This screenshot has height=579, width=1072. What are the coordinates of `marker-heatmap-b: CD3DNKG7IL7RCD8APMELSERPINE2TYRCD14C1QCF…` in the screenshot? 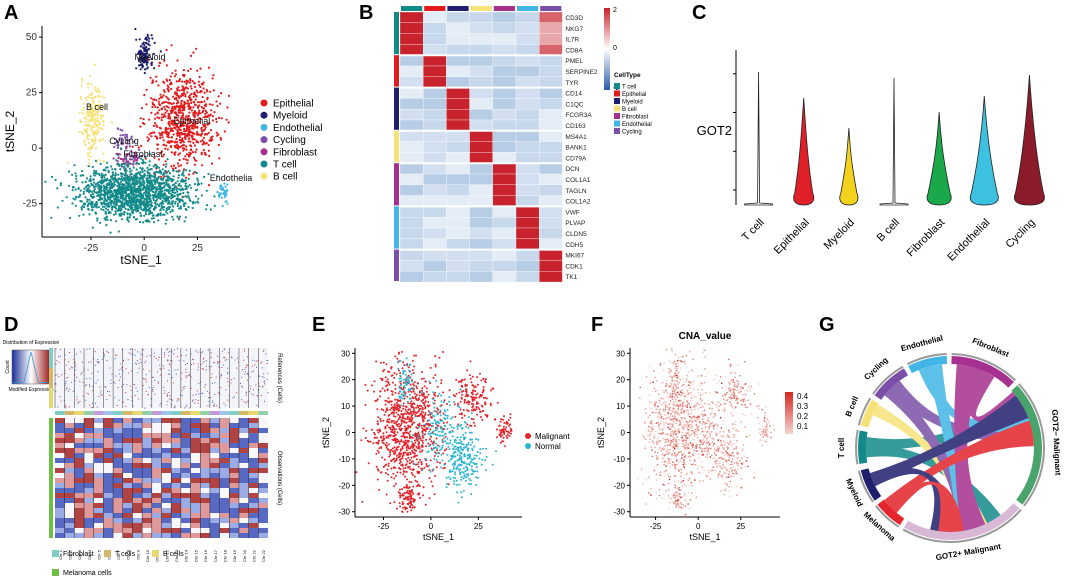 It's located at (523, 144).